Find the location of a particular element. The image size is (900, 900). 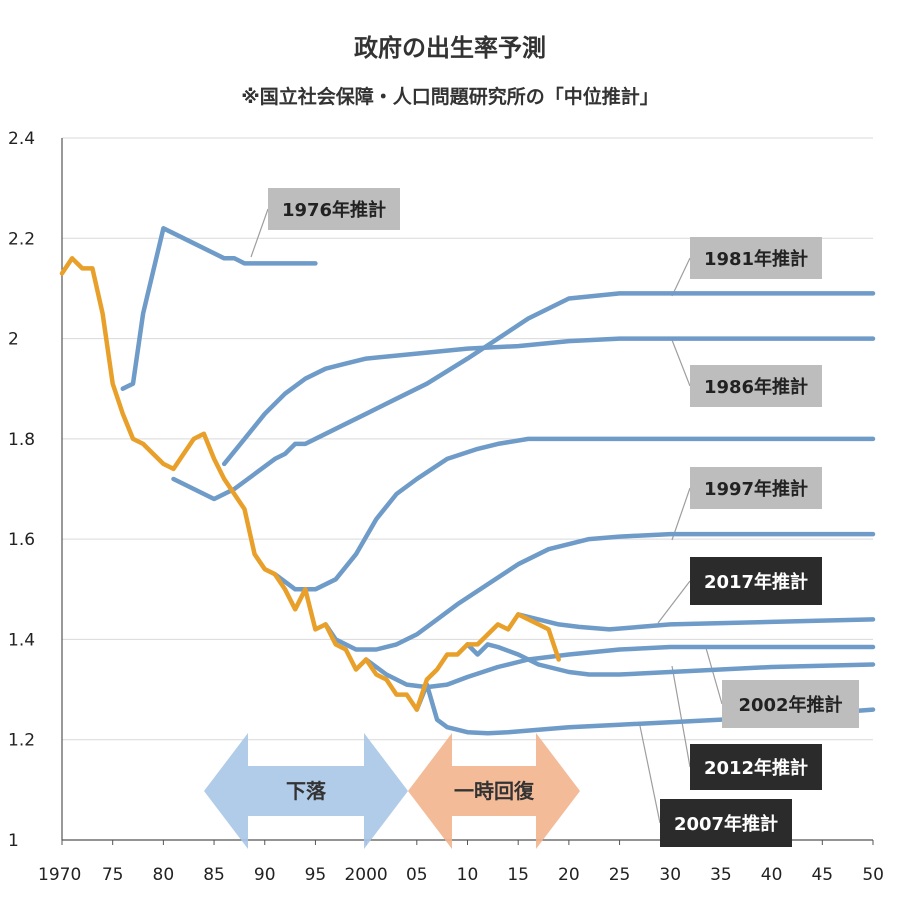

series-label-4: 2017年推計 is located at coordinates (756, 582).